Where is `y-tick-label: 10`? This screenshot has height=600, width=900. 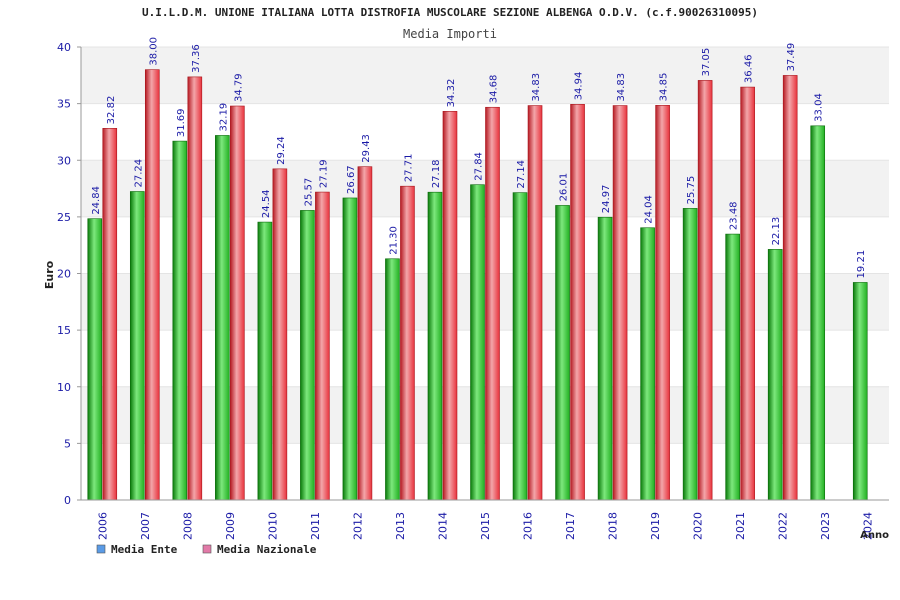 y-tick-label: 10 is located at coordinates (64, 387).